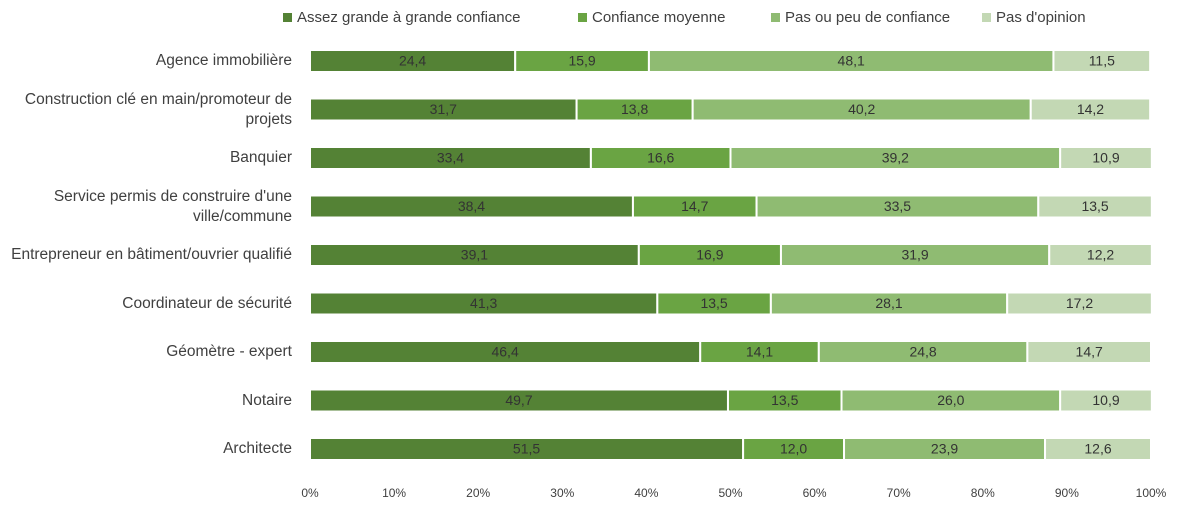  I want to click on y-tick-label: Coordinateur de sécurité, so click(207, 303).